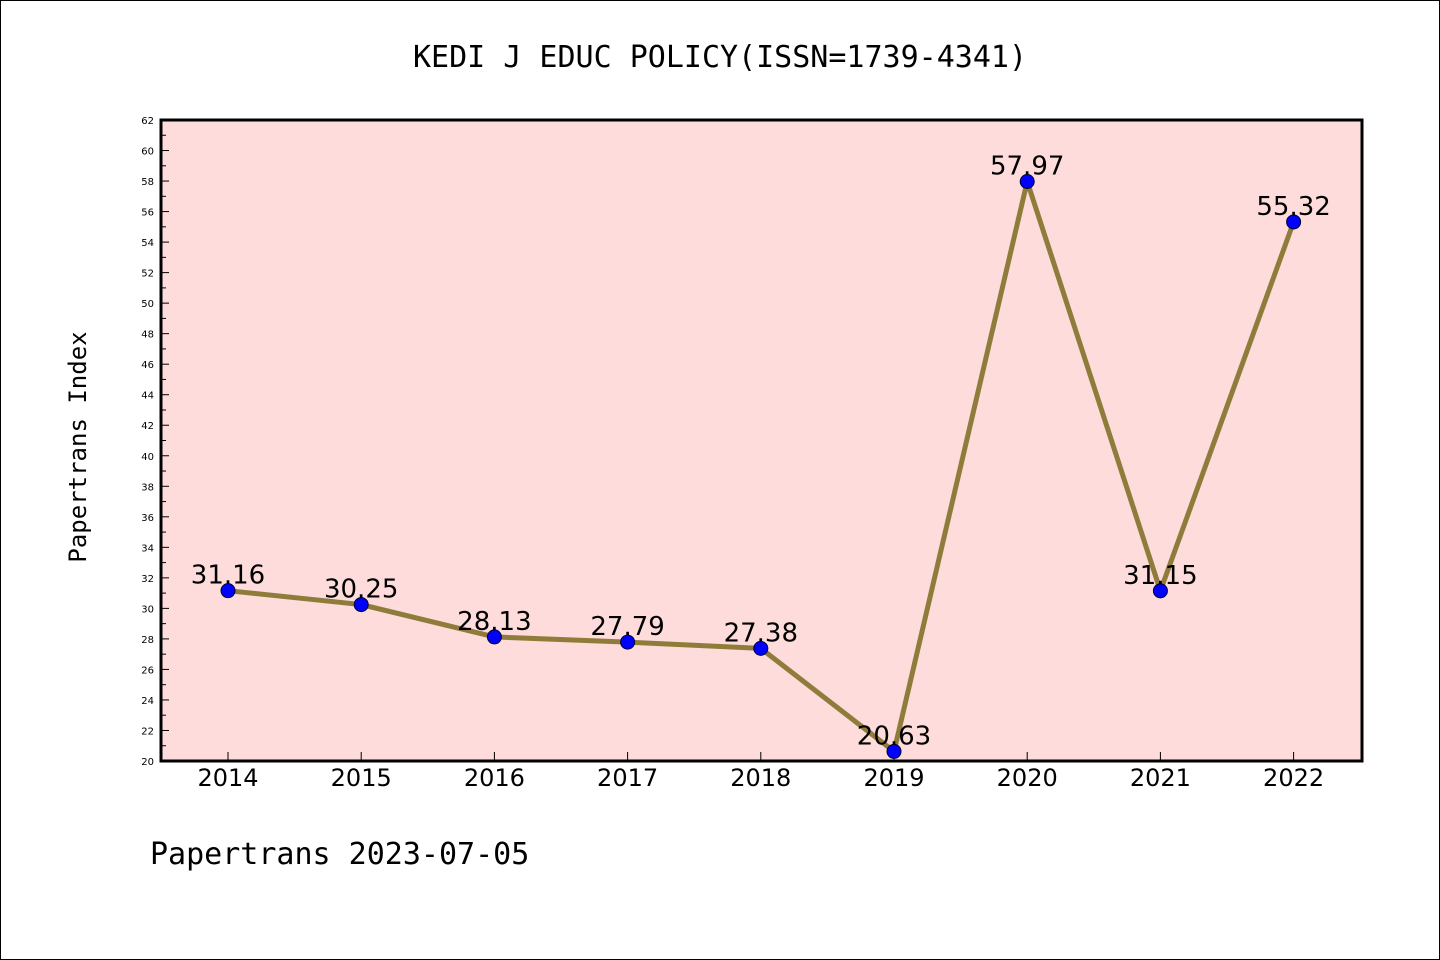  What do you see at coordinates (147, 701) in the screenshot?
I see `y-tick-label: 24` at bounding box center [147, 701].